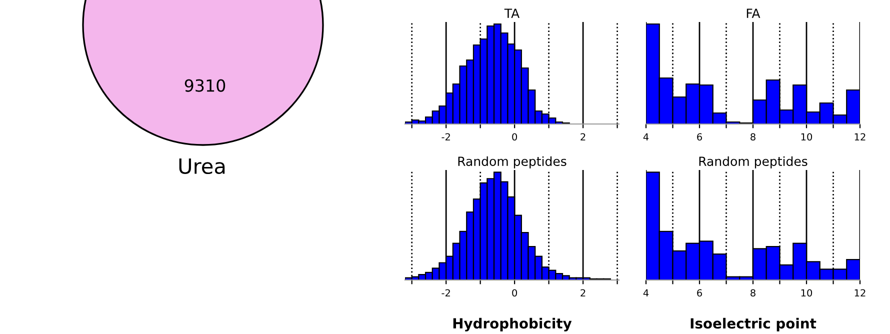  I want to click on text: 9310, so click(205, 85).